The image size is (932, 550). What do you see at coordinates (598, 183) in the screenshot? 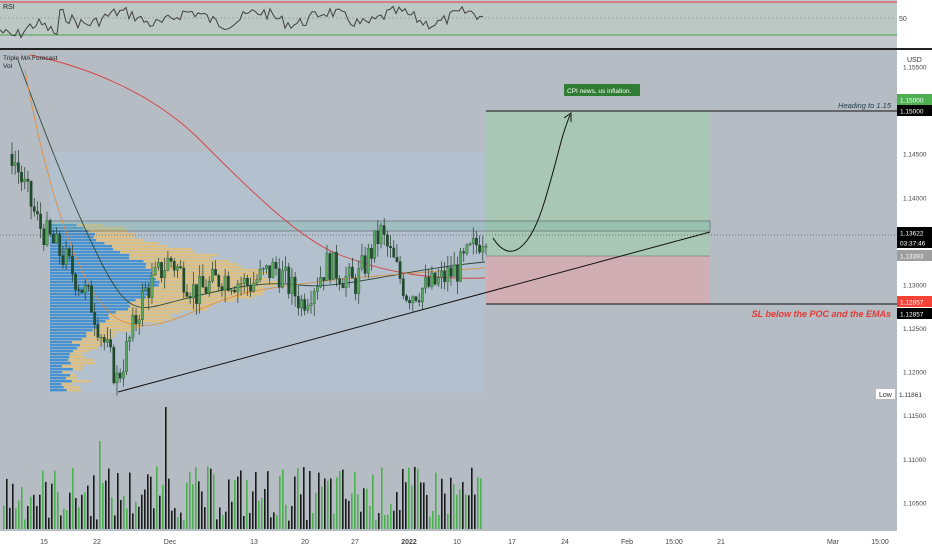
I see `take-profit-zone` at bounding box center [598, 183].